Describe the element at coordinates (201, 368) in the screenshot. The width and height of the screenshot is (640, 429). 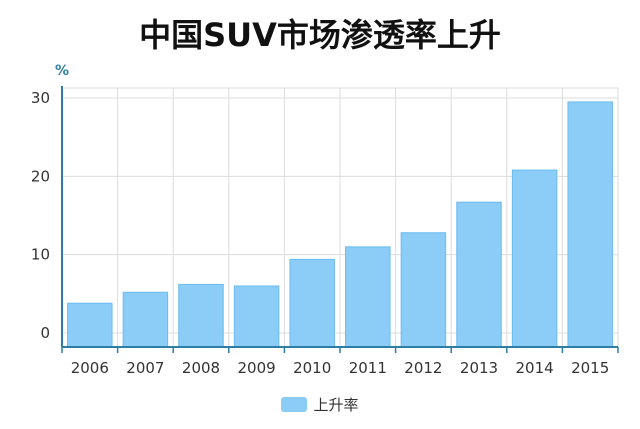
I see `x-tick-label: 2008` at that location.